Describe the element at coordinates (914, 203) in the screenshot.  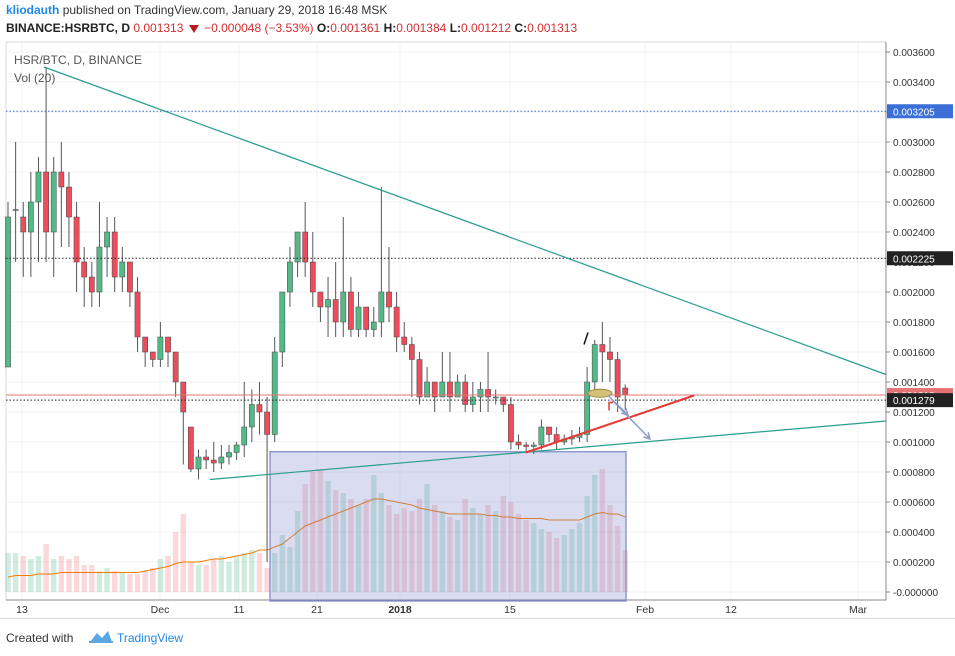
I see `y-tick-label: 0.002600` at that location.